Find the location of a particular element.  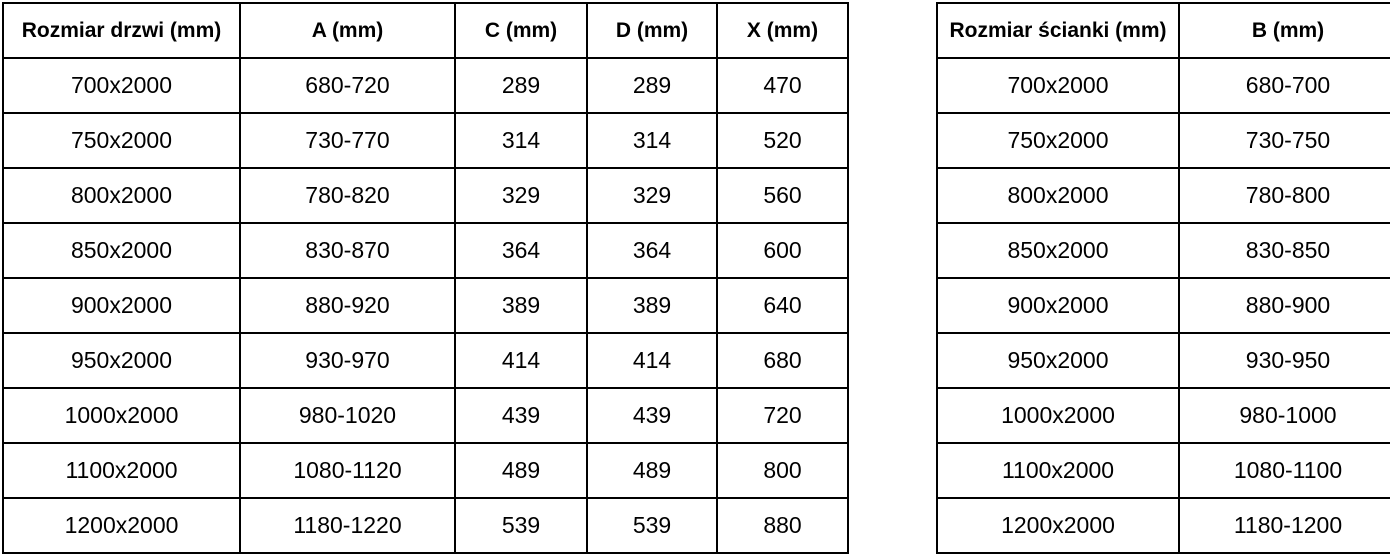

cell-d: 439 is located at coordinates (652, 415).